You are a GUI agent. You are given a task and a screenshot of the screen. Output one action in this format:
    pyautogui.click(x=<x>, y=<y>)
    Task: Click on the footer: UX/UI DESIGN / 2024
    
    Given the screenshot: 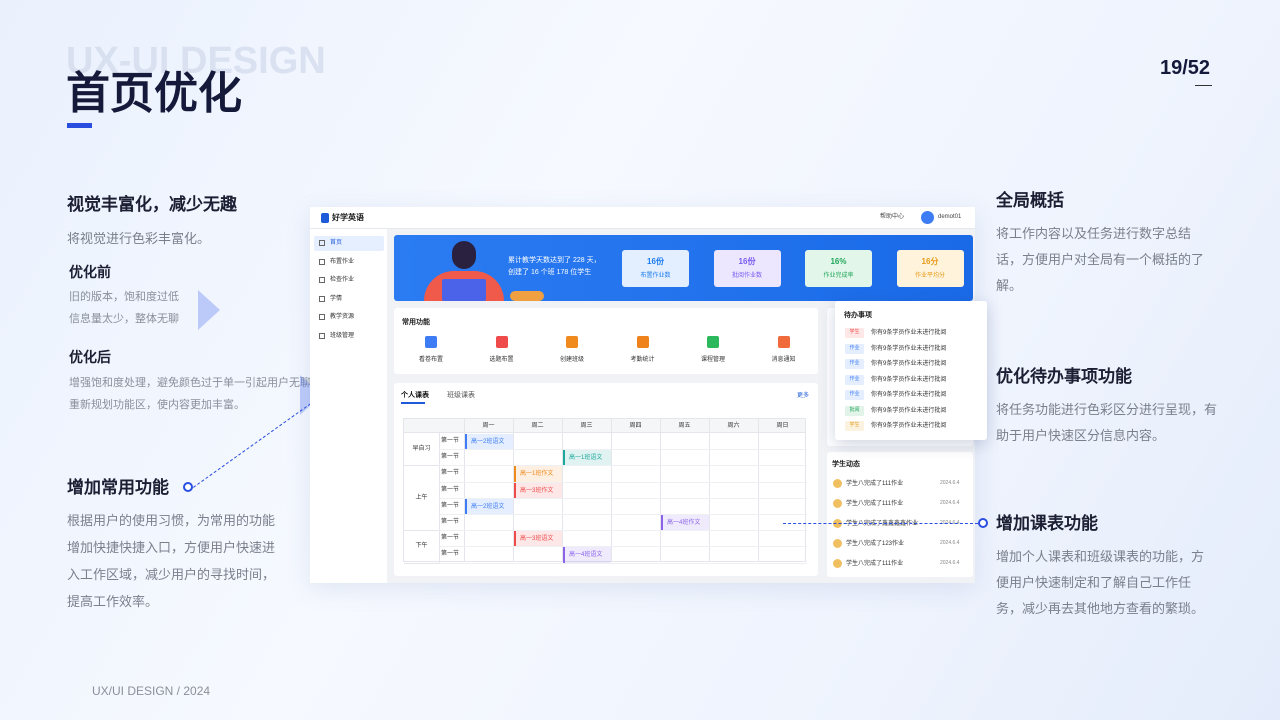 What is the action you would take?
    pyautogui.click(x=151, y=691)
    